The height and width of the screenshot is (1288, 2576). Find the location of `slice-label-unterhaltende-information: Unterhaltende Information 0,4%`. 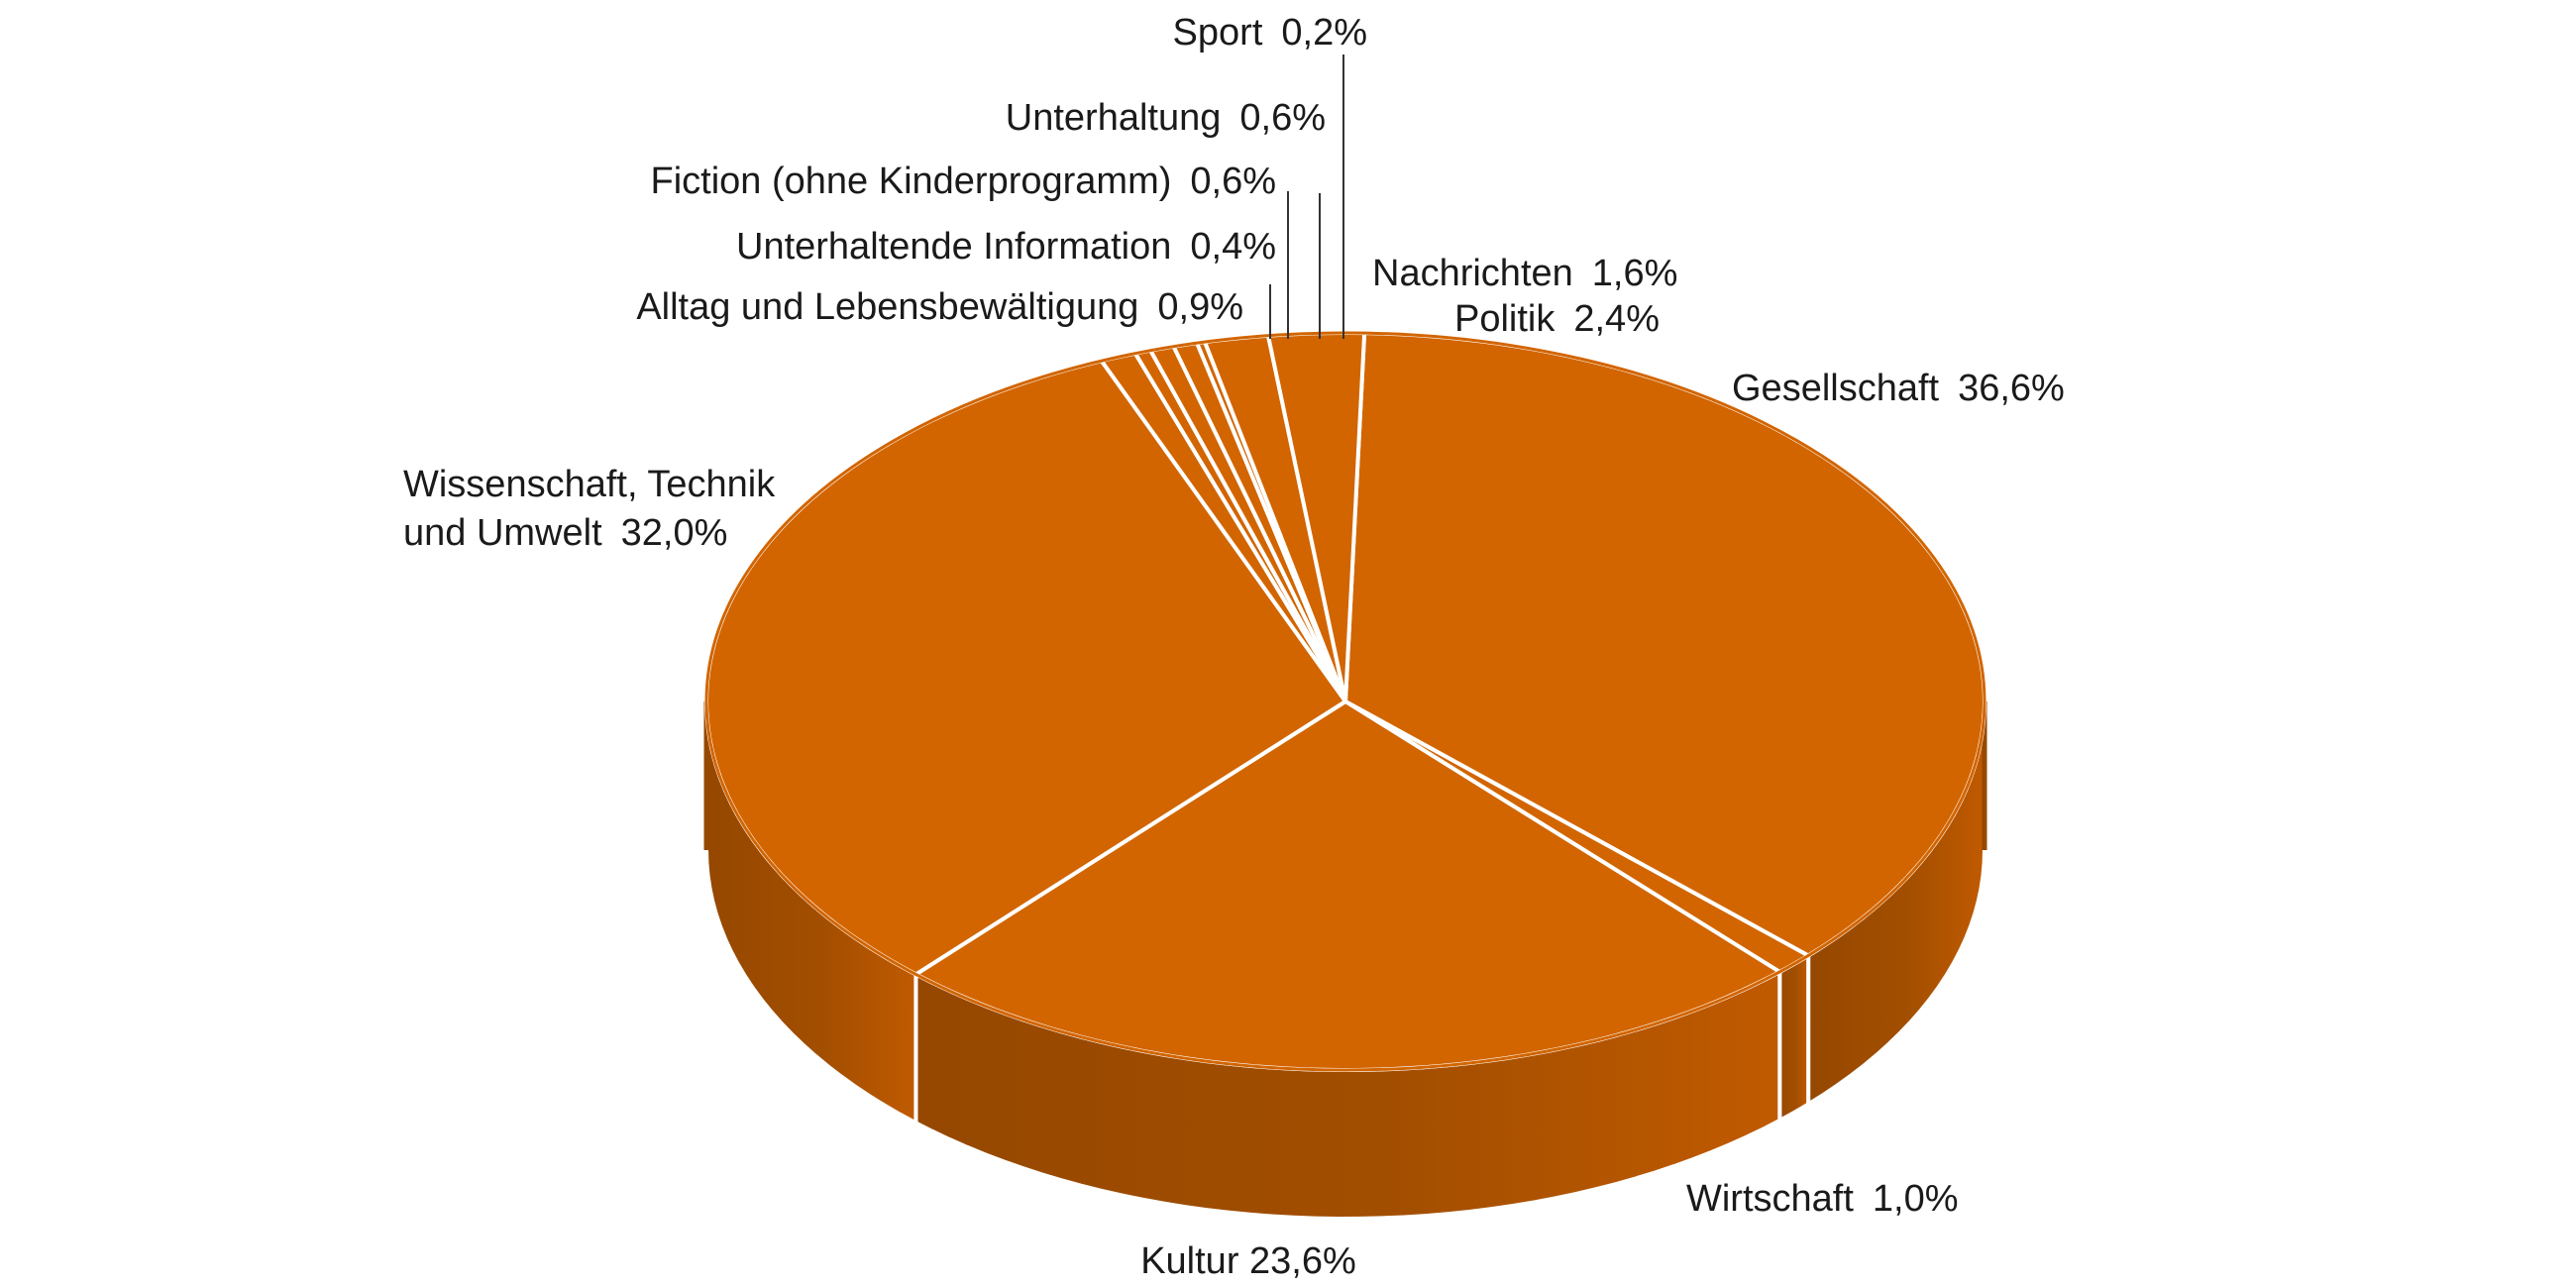

slice-label-unterhaltende-information: Unterhaltende Information 0,4% is located at coordinates (1006, 247).